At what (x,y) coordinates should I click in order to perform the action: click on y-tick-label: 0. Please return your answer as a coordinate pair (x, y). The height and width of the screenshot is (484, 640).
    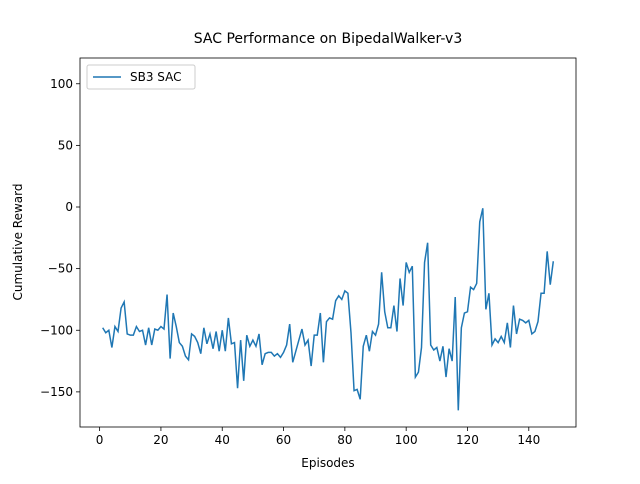
    Looking at the image, I should click on (69, 207).